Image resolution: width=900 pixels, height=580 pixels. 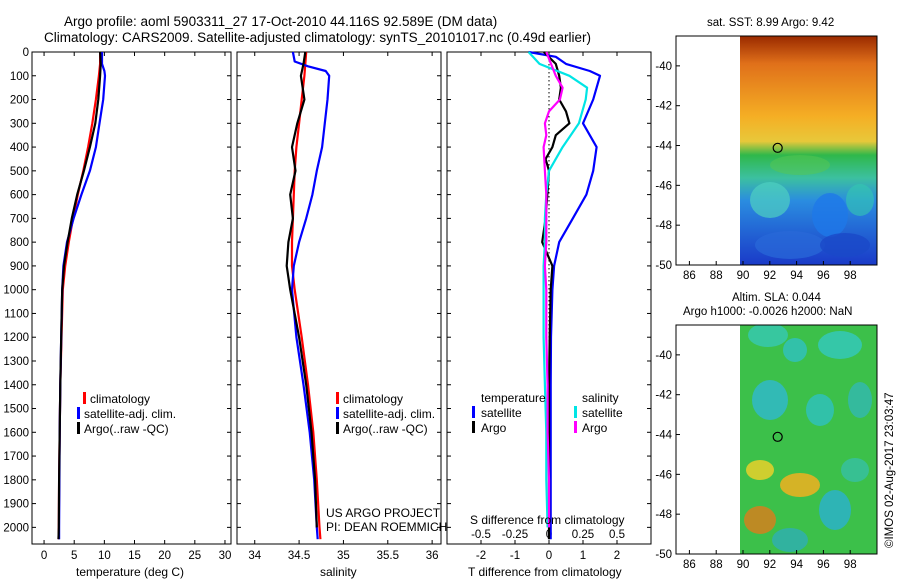 I want to click on sst-field, so click(x=808, y=150).